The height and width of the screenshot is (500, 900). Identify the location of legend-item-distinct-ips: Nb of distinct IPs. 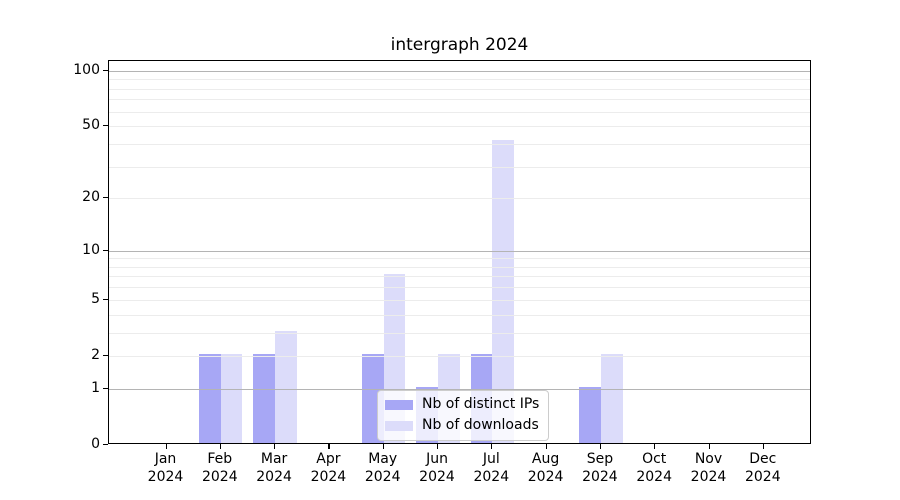
(462, 404).